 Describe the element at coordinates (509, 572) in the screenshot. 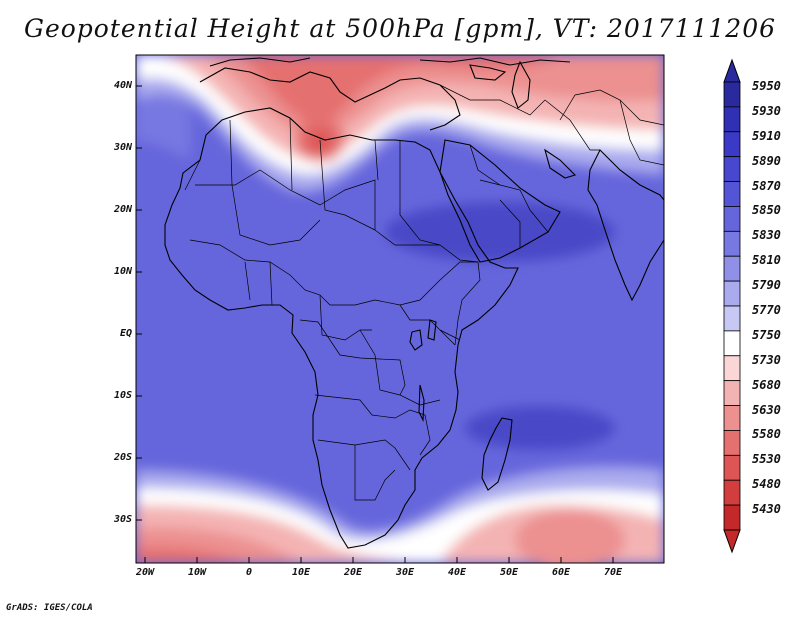

I see `lon-label: 50E` at that location.